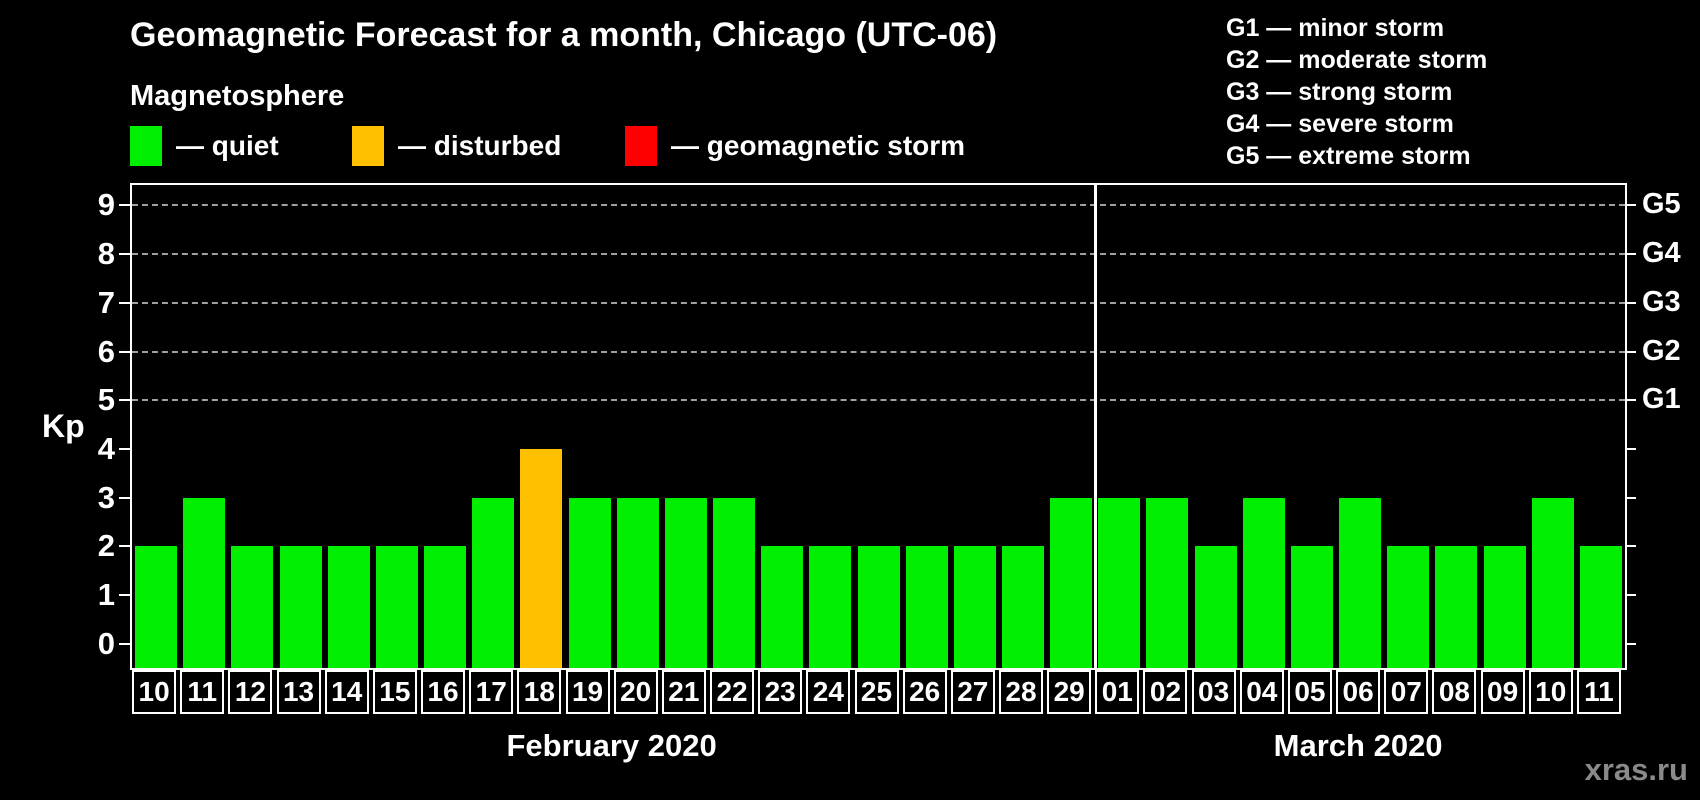 This screenshot has height=800, width=1700. What do you see at coordinates (1020, 692) in the screenshot?
I see `date-cell-28: 28` at bounding box center [1020, 692].